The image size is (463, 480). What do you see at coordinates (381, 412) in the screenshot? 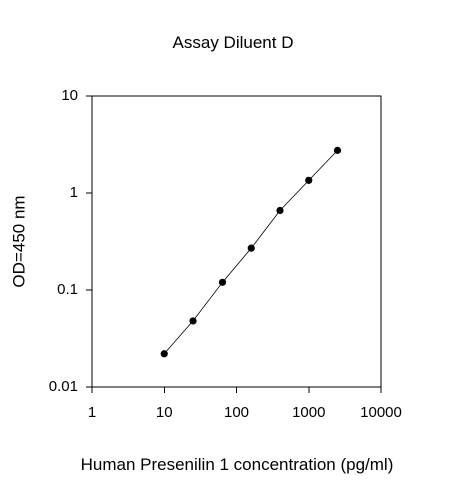
I see `x-tick-label-4: 10000` at bounding box center [381, 412].